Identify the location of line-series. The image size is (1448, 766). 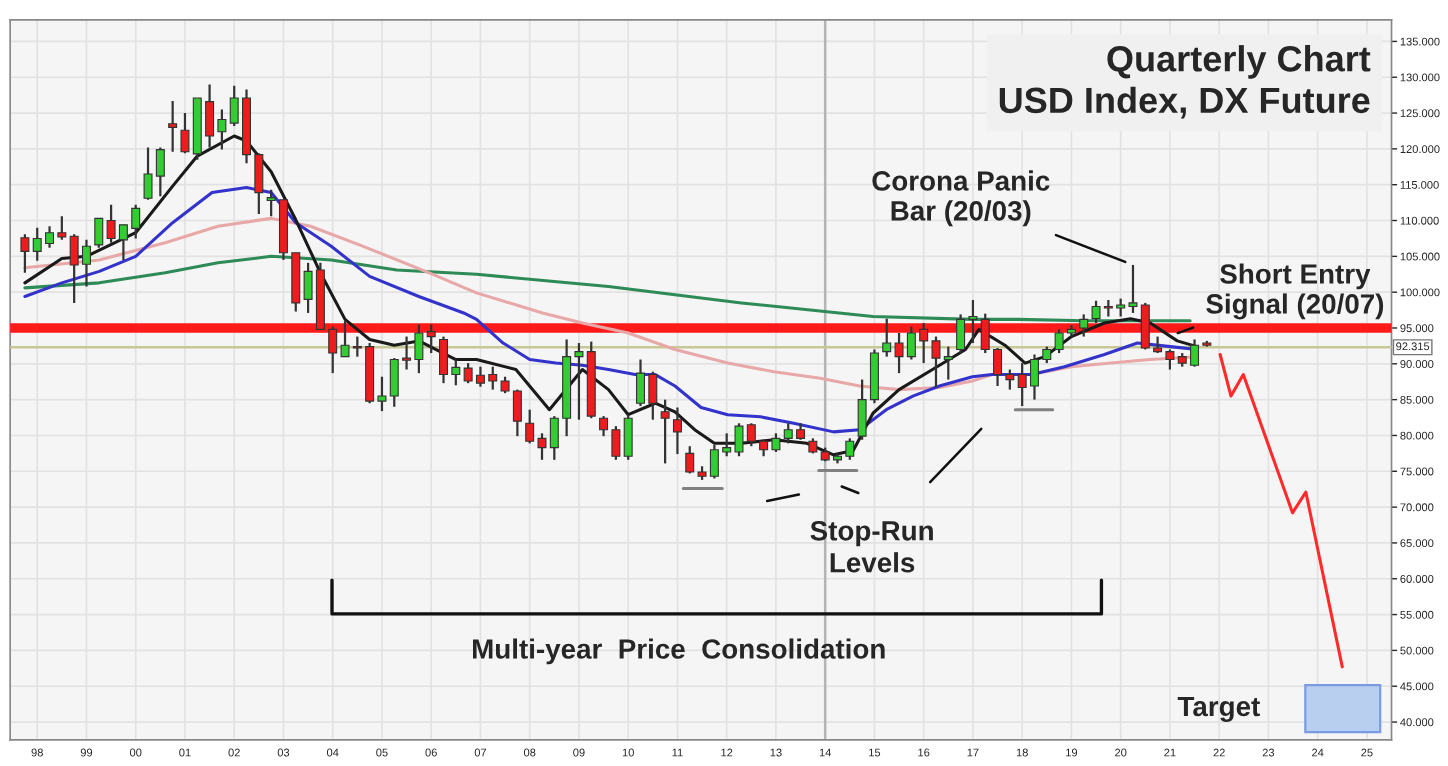
(1281, 510).